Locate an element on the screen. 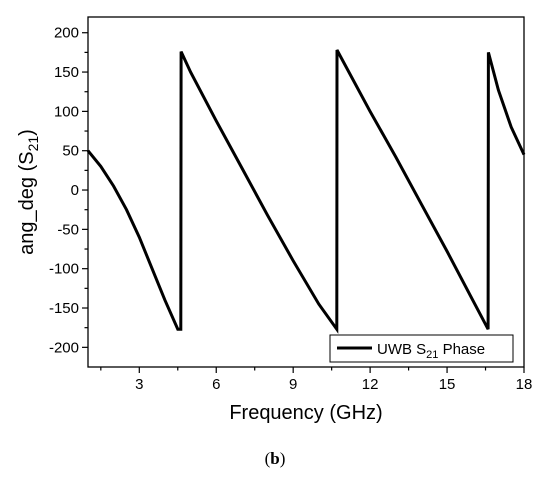 This screenshot has width=550, height=485. legend: UWB S21 Phase is located at coordinates (421, 348).